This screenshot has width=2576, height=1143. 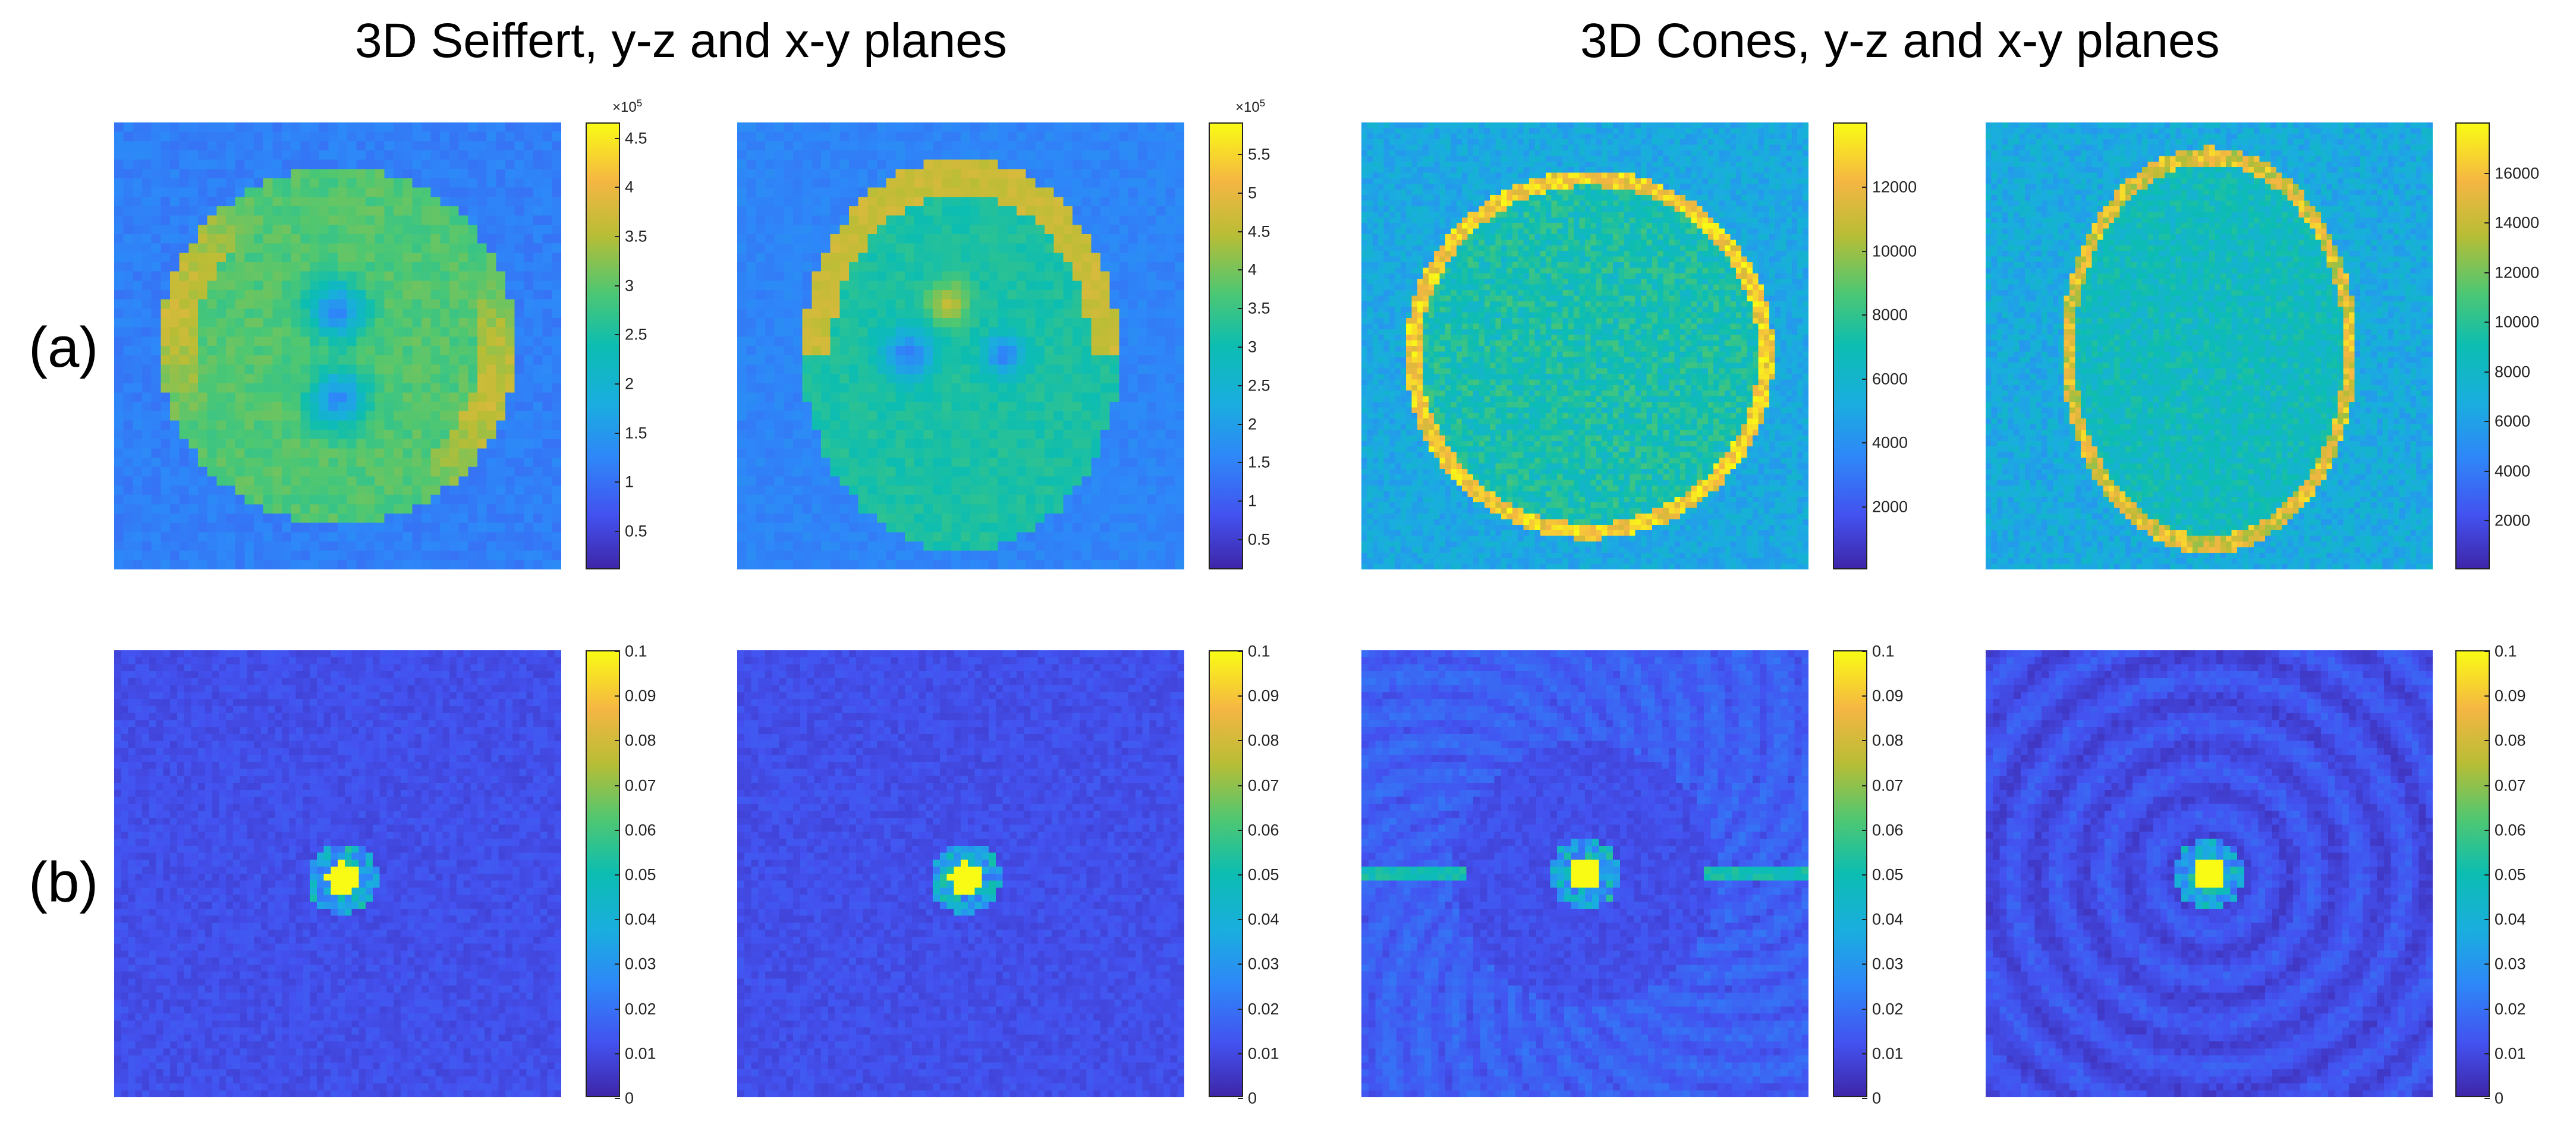 What do you see at coordinates (2510, 919) in the screenshot?
I see `colorbar-tick-label: 0.04` at bounding box center [2510, 919].